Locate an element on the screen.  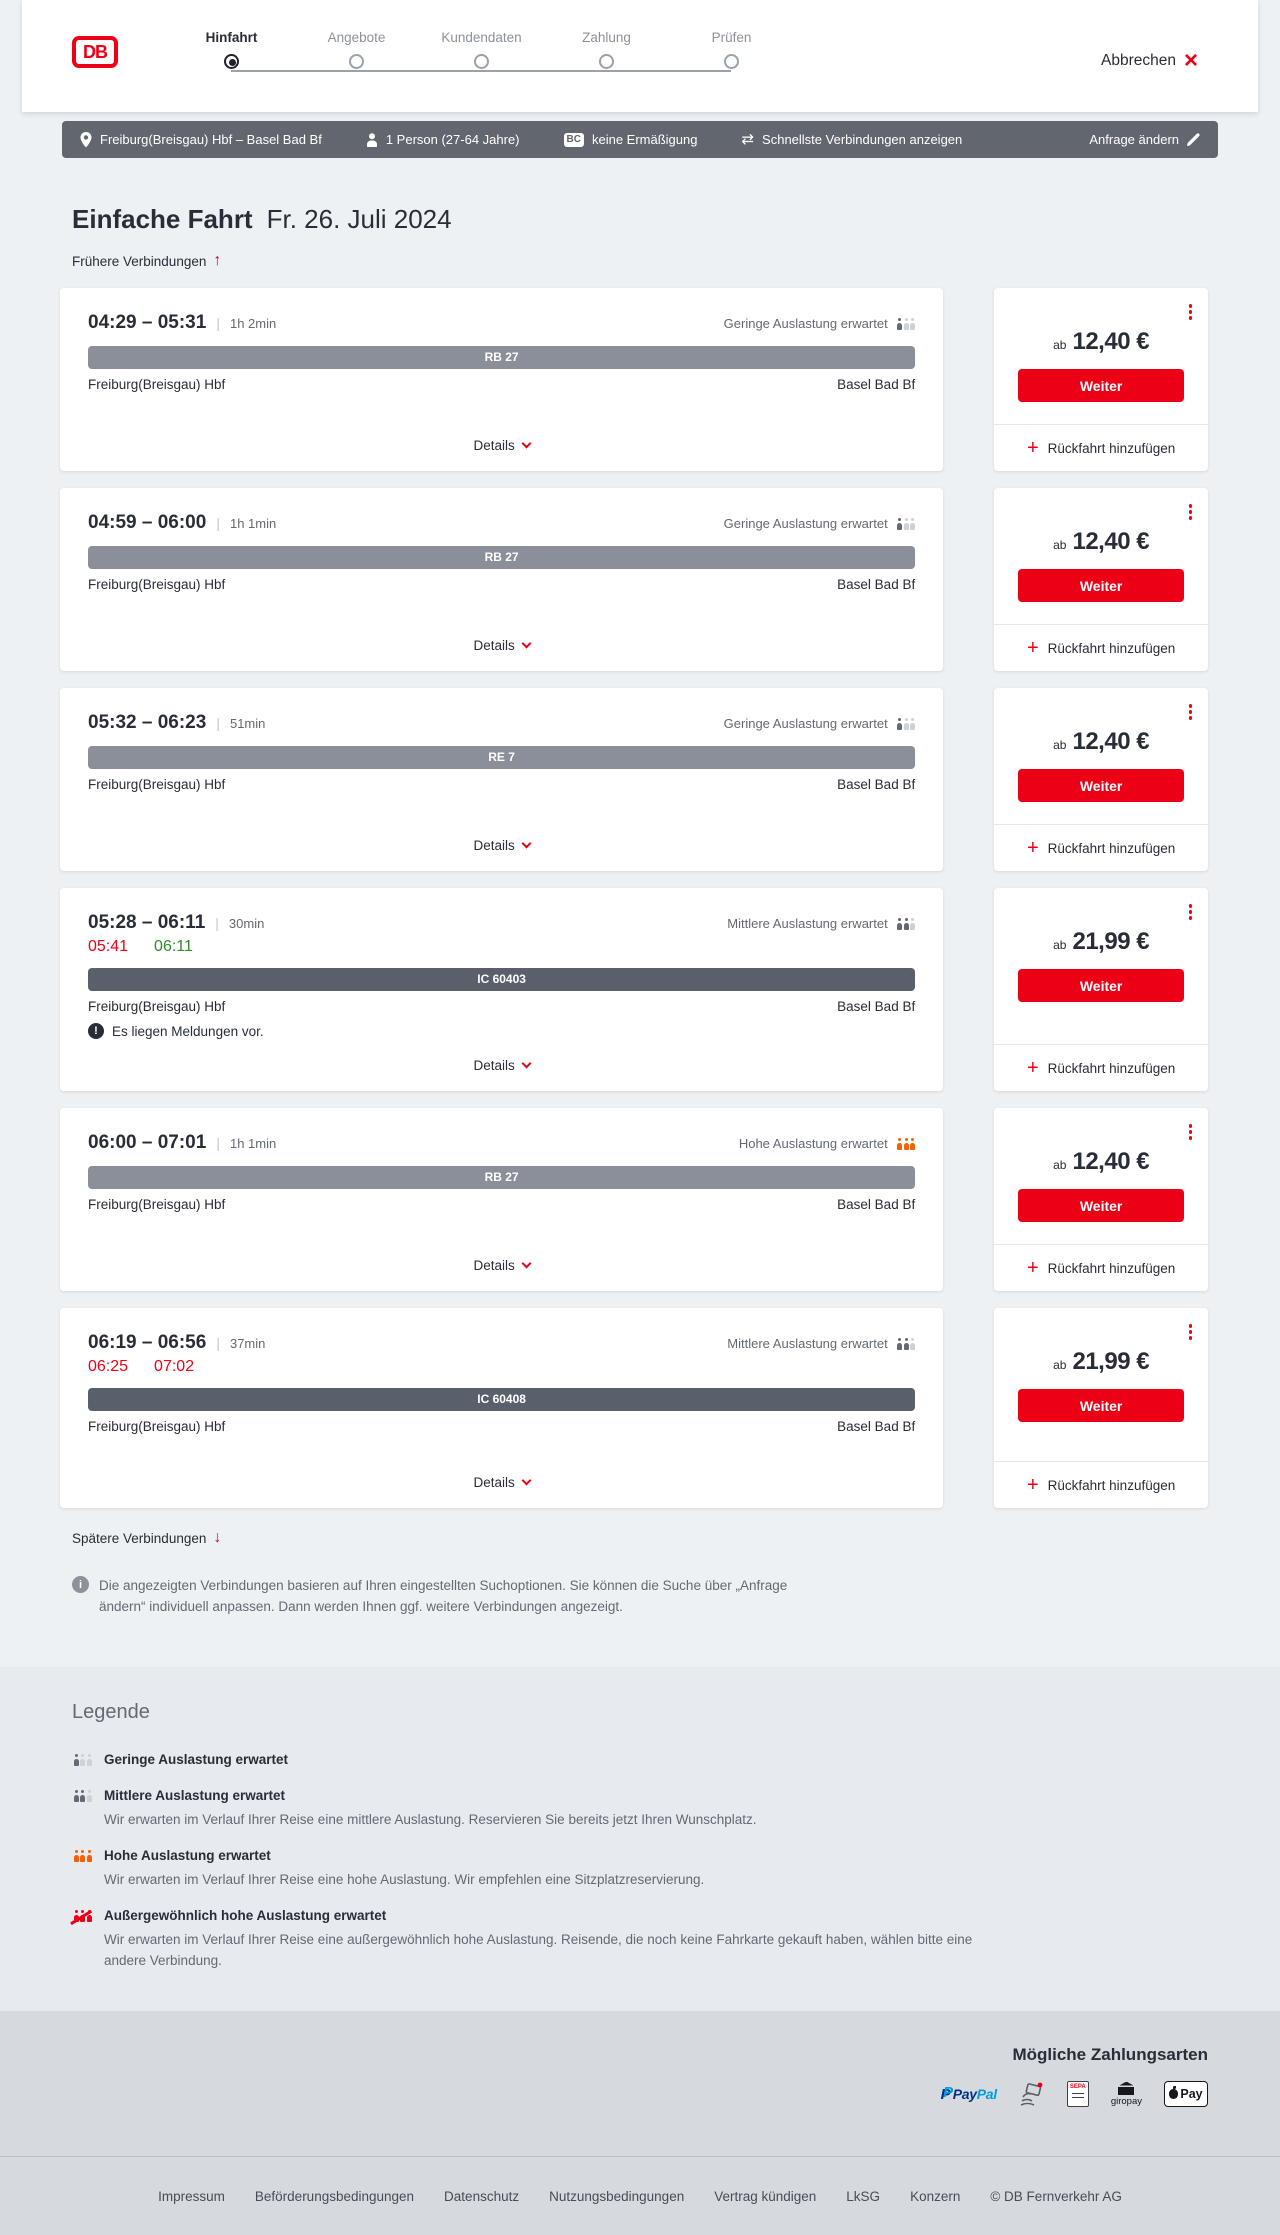
edit-search-button: Anfrage ändern is located at coordinates (1144, 139).